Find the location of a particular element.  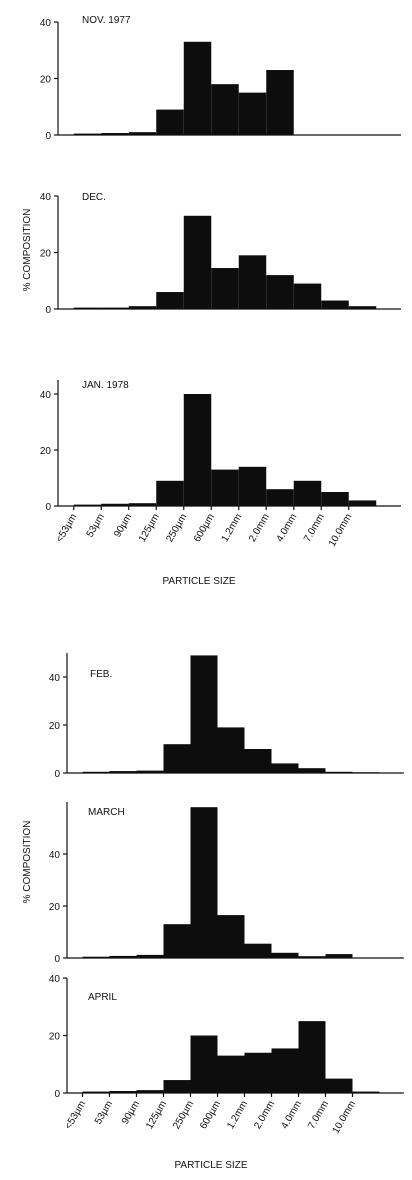

panel-title: JAN. 1978 is located at coordinates (105, 385).